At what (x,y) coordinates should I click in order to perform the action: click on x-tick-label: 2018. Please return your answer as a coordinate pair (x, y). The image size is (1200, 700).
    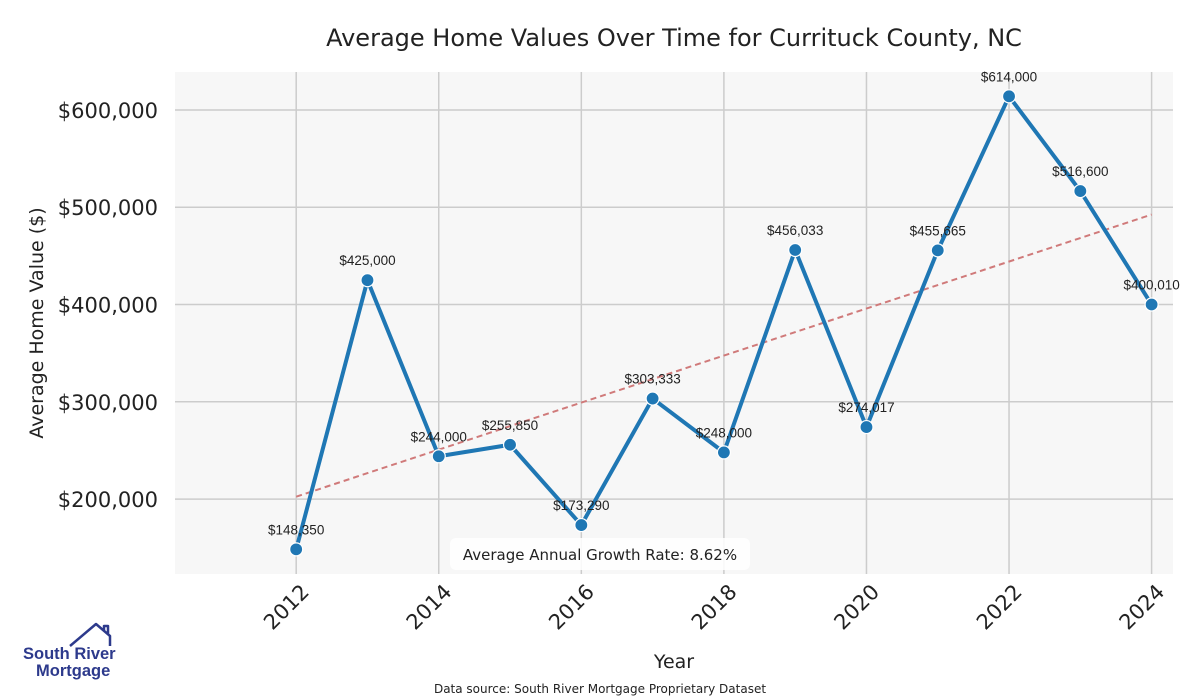
    Looking at the image, I should click on (714, 607).